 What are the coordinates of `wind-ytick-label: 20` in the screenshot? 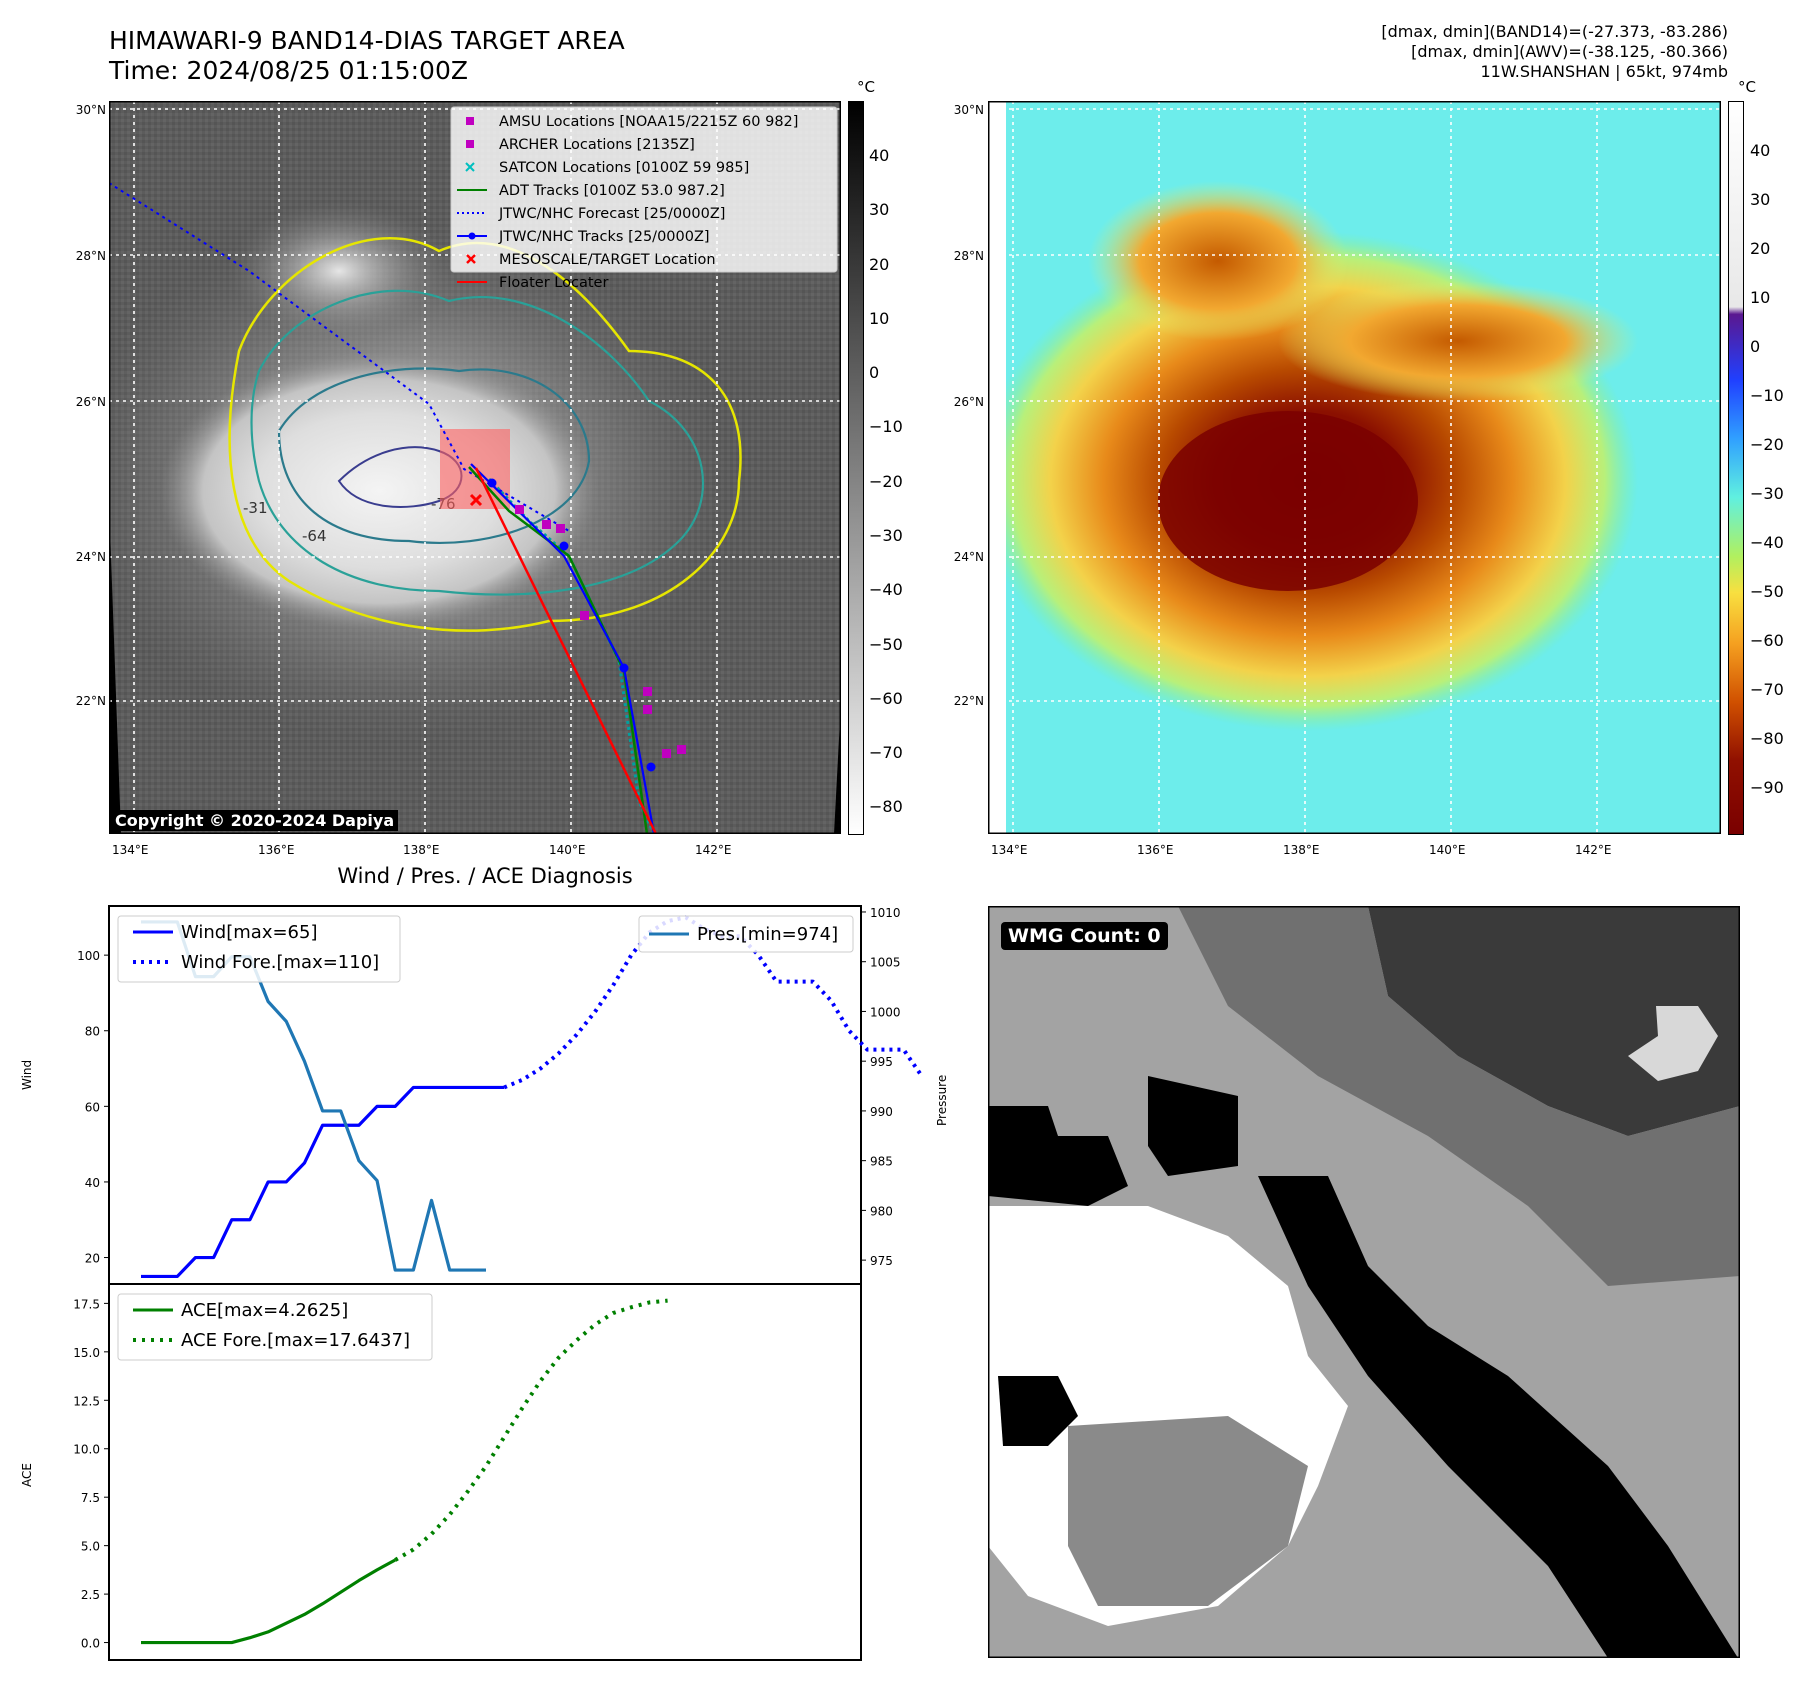 It's located at (92, 1259).